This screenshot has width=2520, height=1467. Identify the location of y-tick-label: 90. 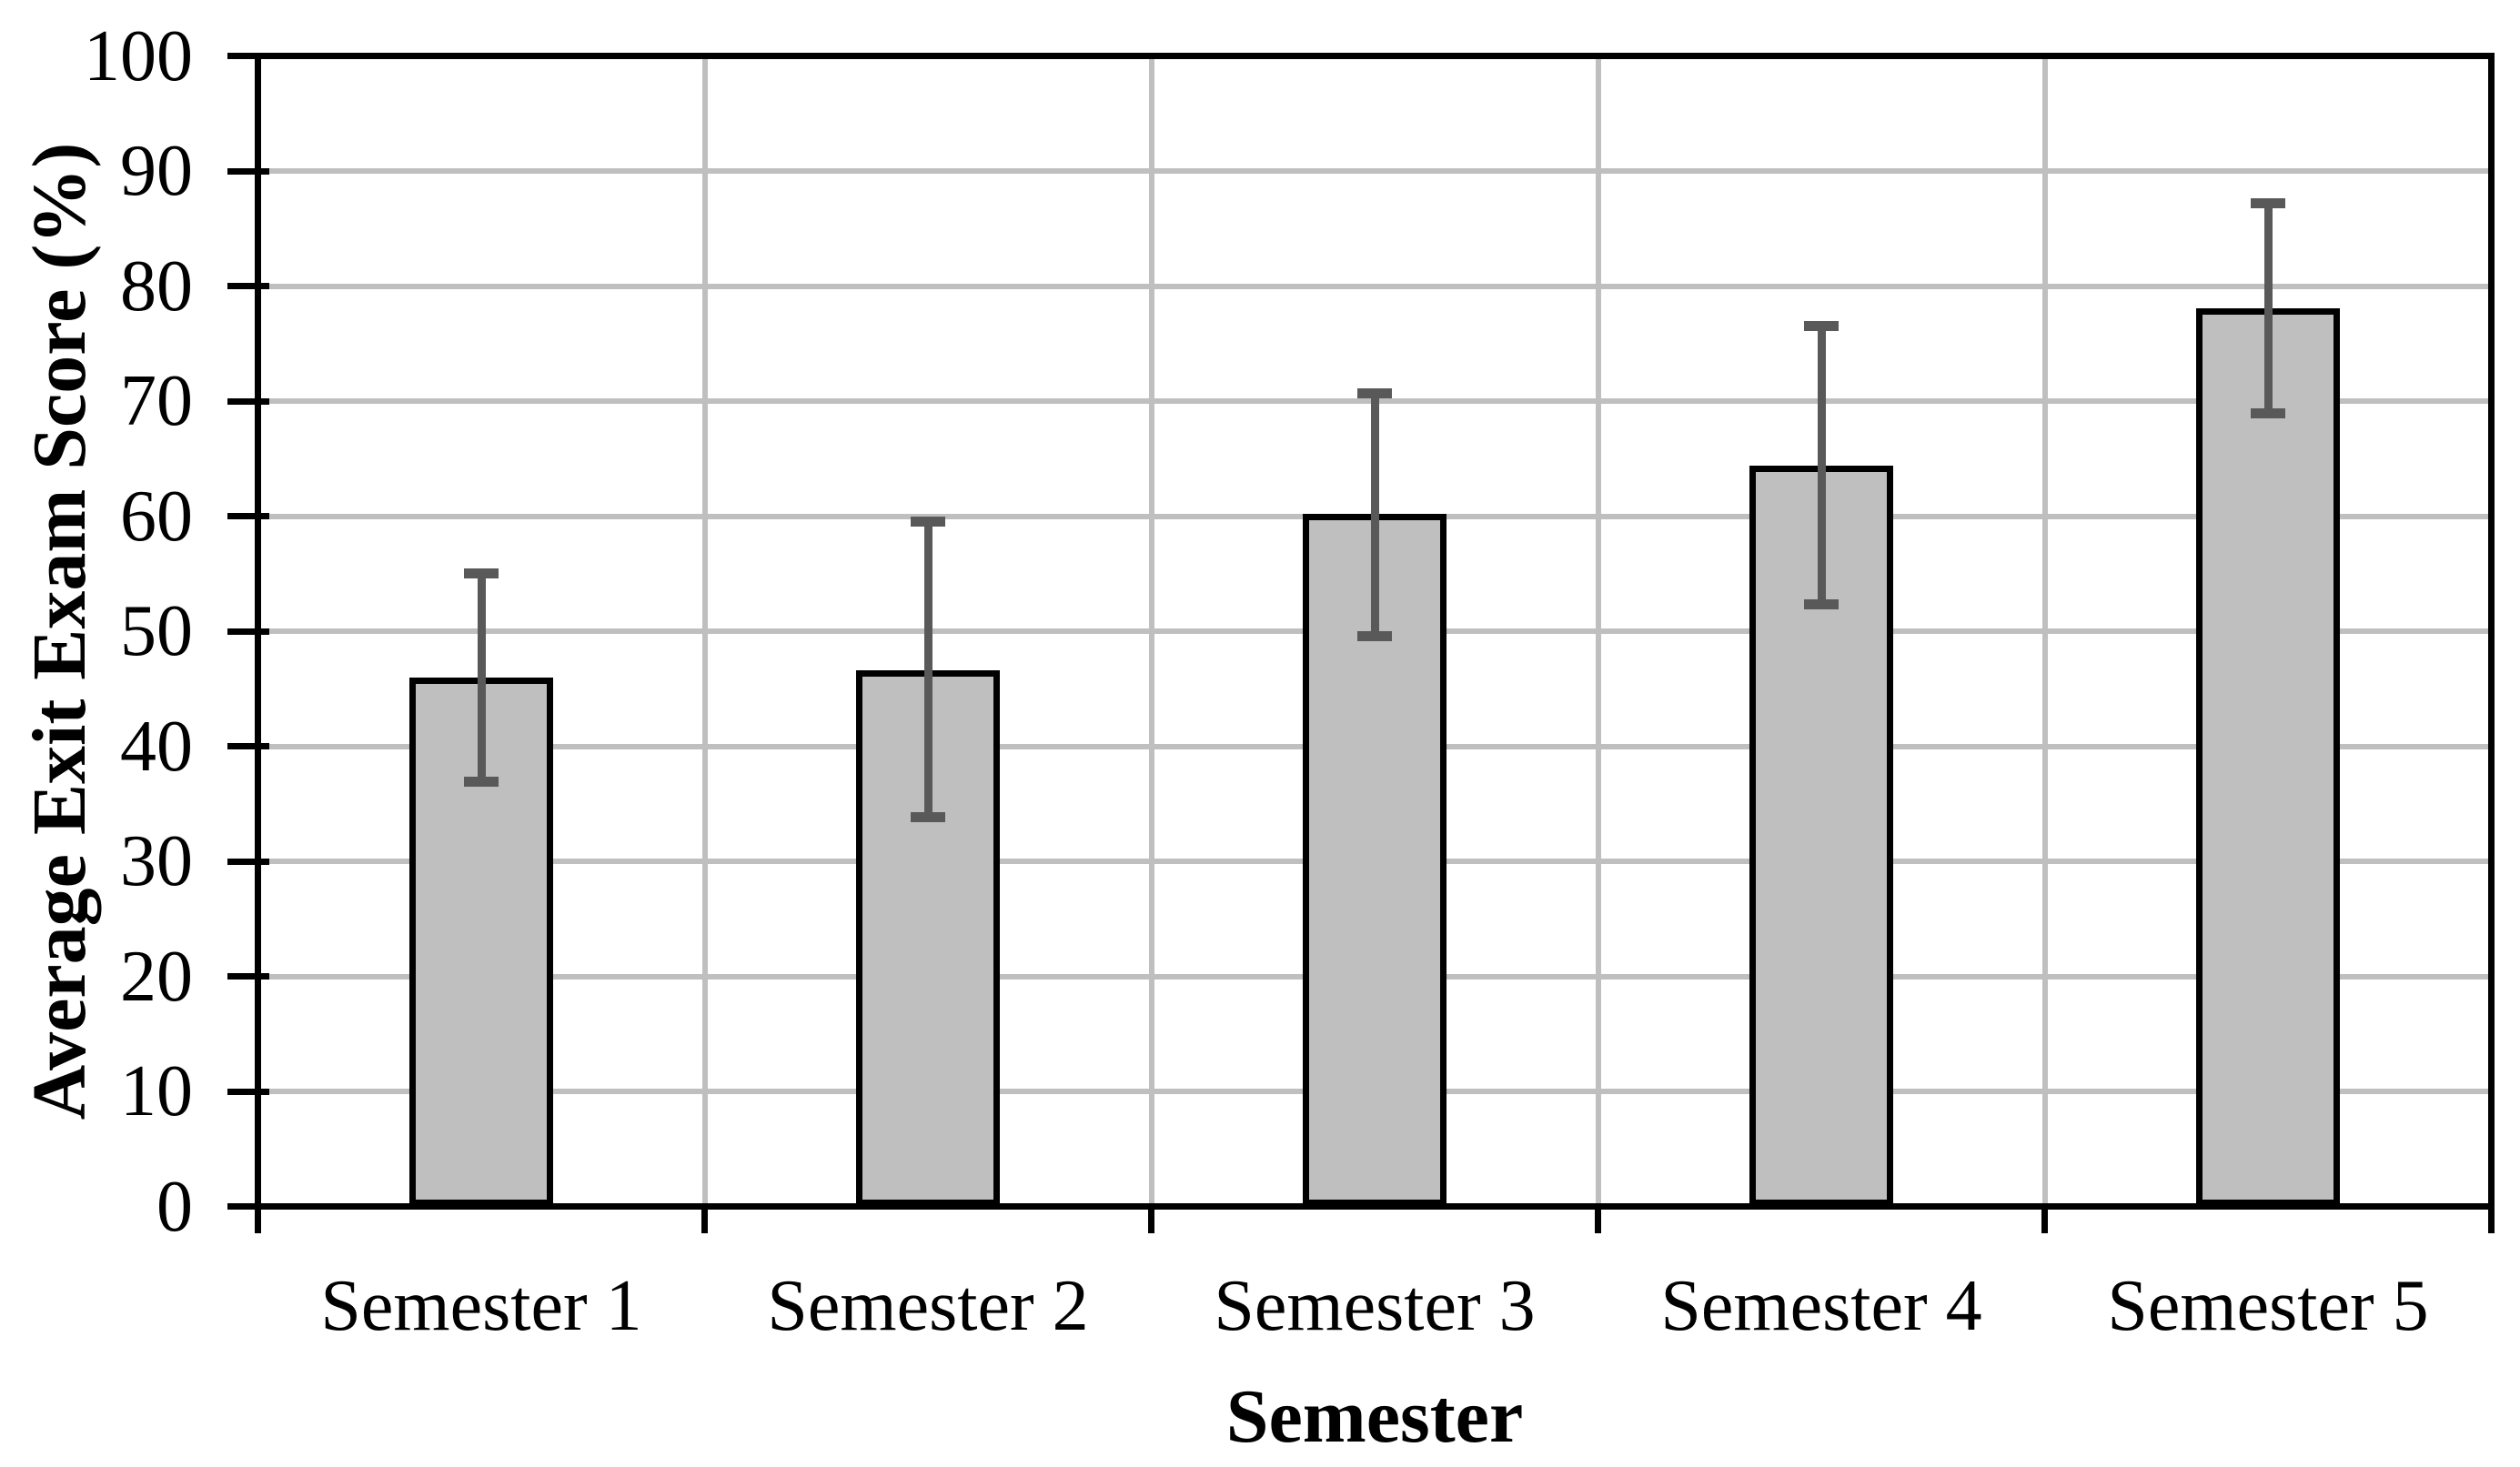
(157, 171).